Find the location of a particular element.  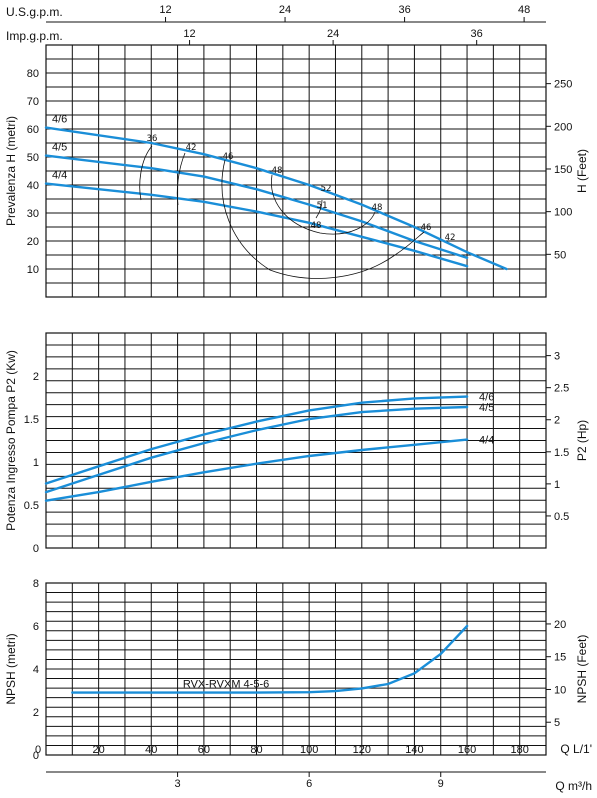

power-ylabel-right: P2 (Hp) is located at coordinates (582, 440).